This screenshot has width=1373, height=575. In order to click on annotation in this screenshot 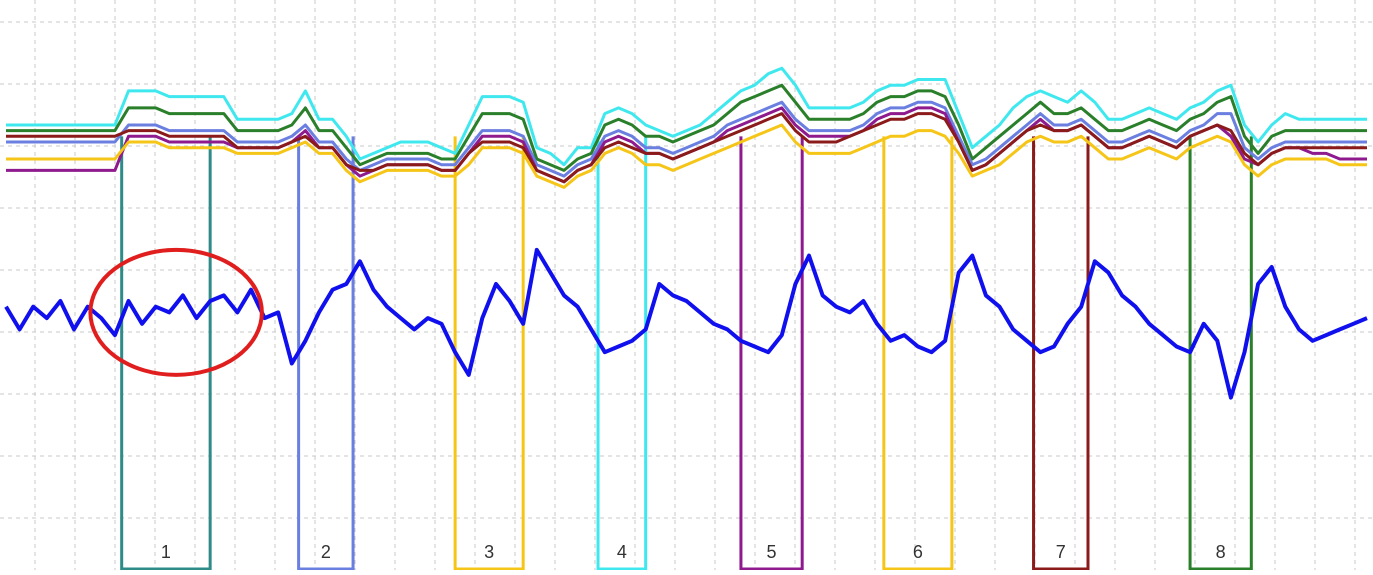, I will do `click(176, 312)`.